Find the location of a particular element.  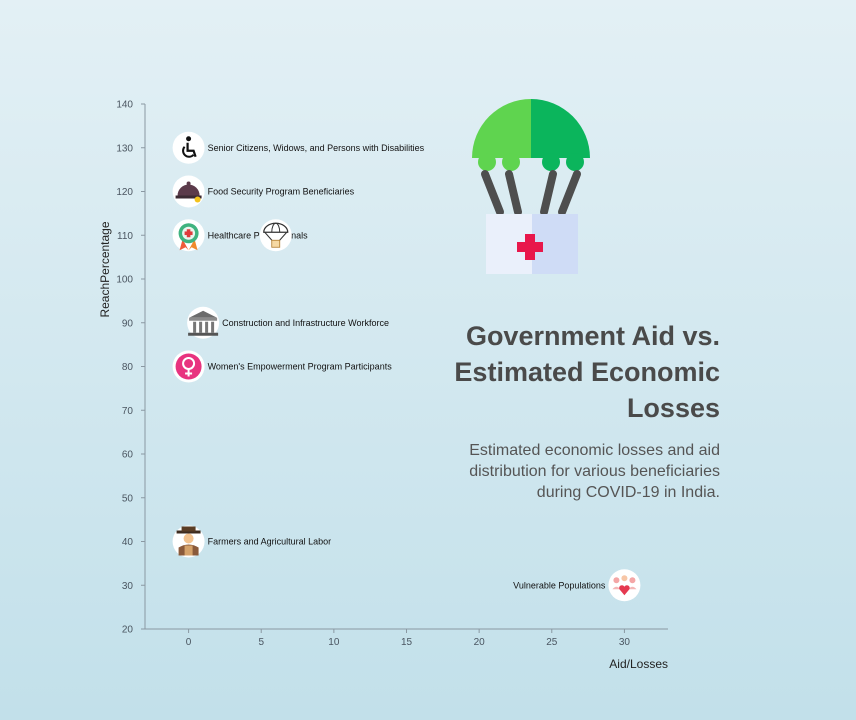

x-tick-label: 30 is located at coordinates (625, 642).